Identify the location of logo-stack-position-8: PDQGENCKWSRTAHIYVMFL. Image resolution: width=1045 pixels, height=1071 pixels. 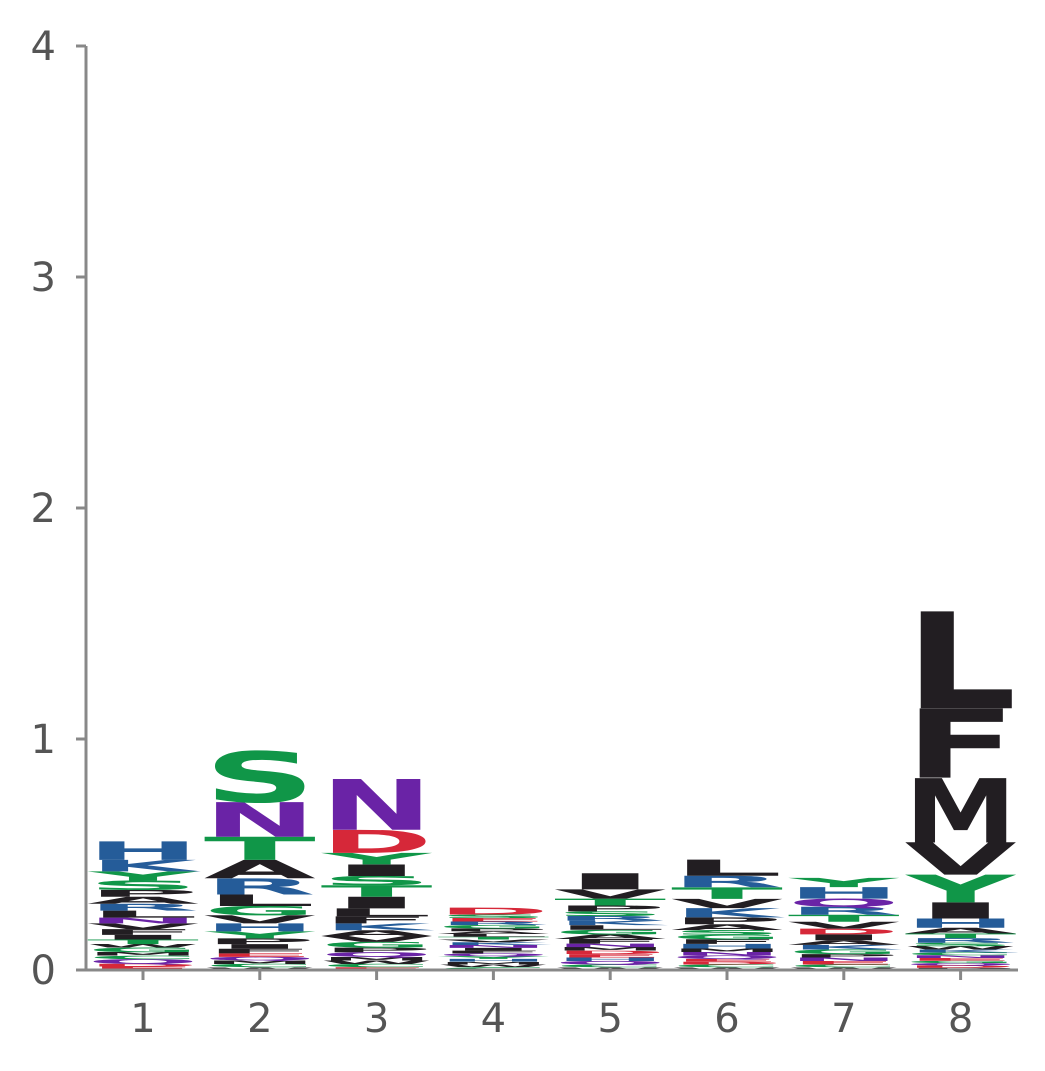
(961, 777).